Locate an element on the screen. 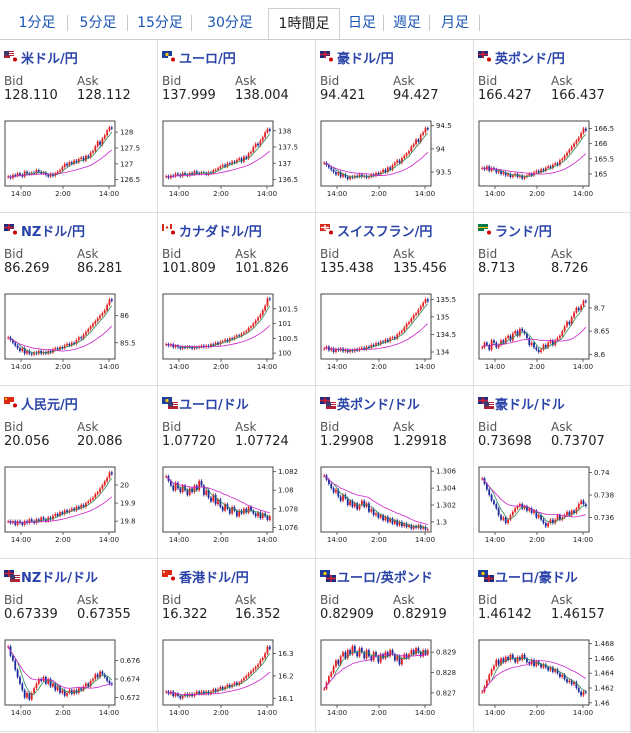  pair-name-link: ユーロ/英ポンド is located at coordinates (385, 578).